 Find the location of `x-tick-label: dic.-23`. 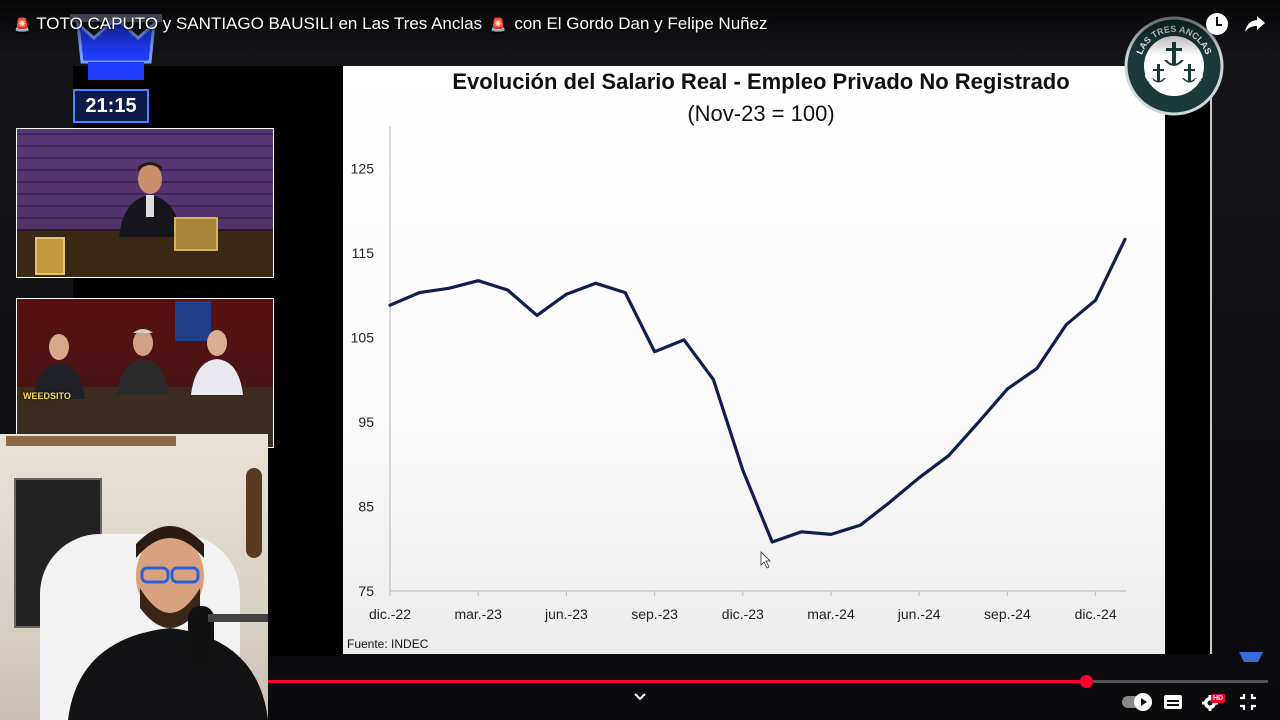

x-tick-label: dic.-23 is located at coordinates (743, 614).